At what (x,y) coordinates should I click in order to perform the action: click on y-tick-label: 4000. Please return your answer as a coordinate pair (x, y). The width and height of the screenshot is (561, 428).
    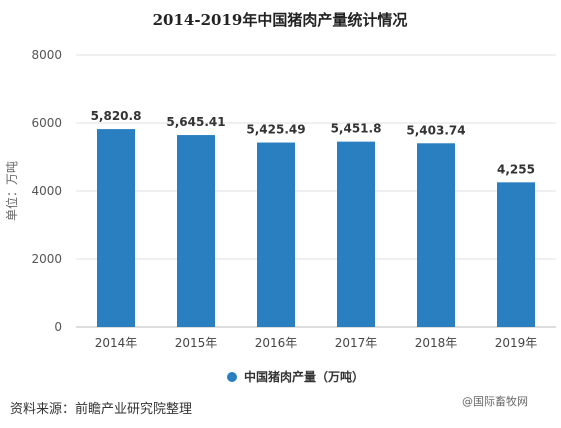
    Looking at the image, I should click on (46, 191).